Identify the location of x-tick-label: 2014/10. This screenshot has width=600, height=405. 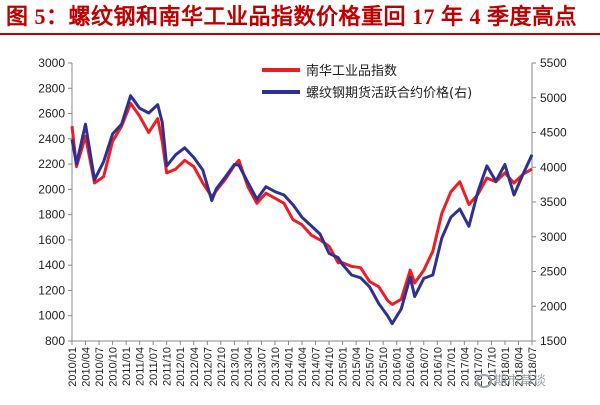
(330, 367).